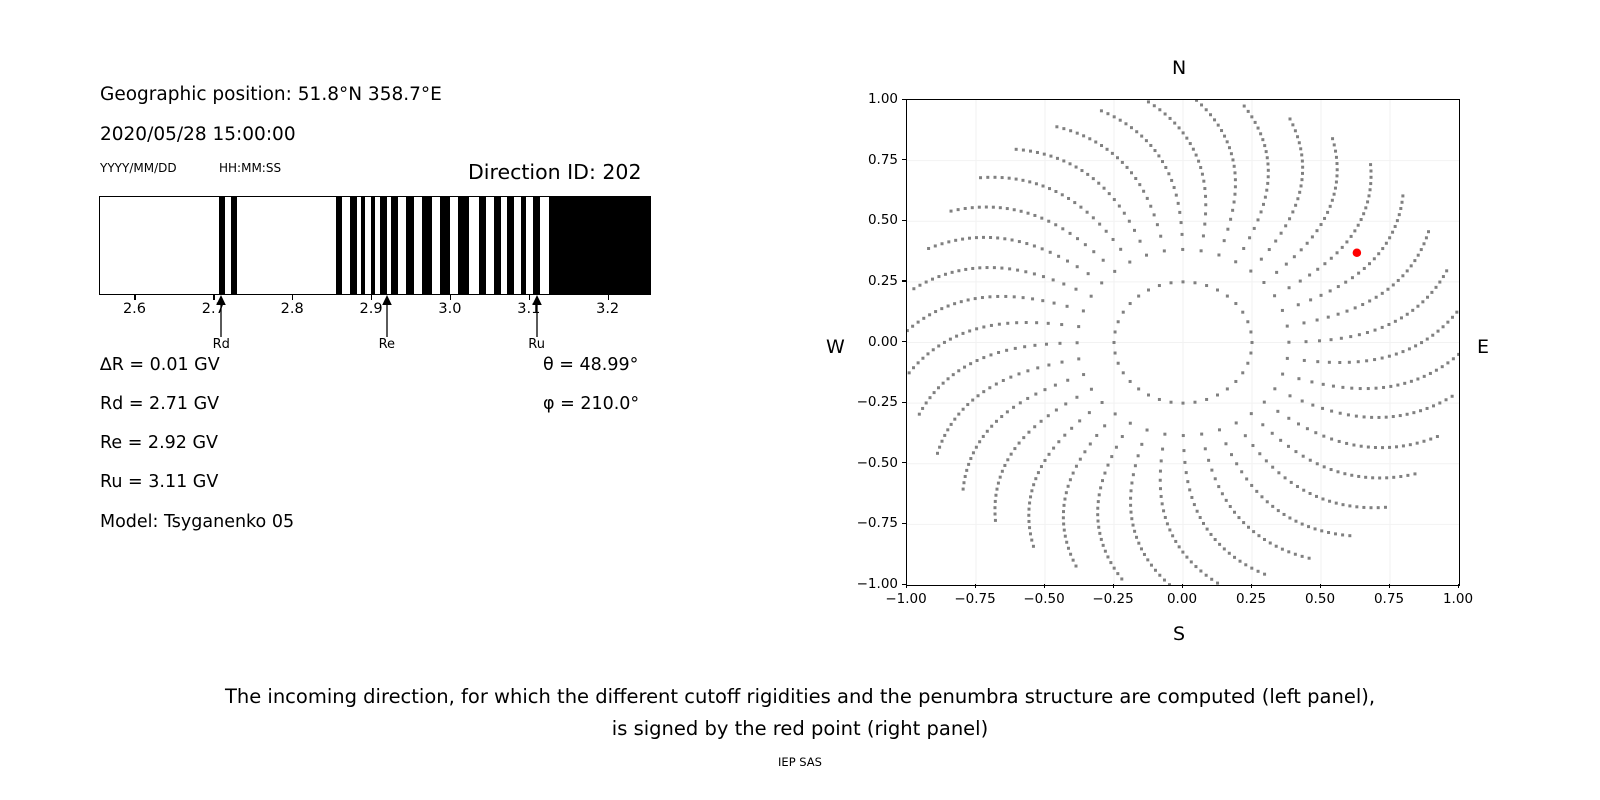  I want to click on selected-direction-point, so click(1357, 253).